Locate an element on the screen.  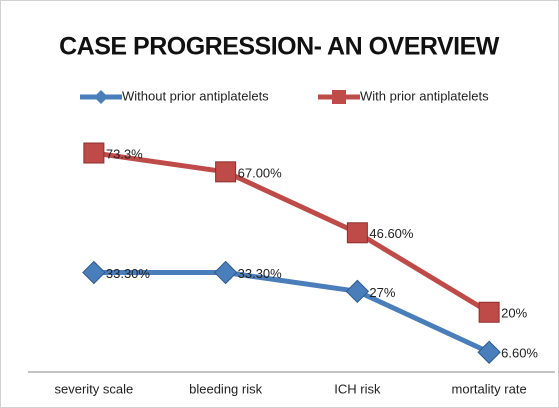
series-line is located at coordinates (292, 312).